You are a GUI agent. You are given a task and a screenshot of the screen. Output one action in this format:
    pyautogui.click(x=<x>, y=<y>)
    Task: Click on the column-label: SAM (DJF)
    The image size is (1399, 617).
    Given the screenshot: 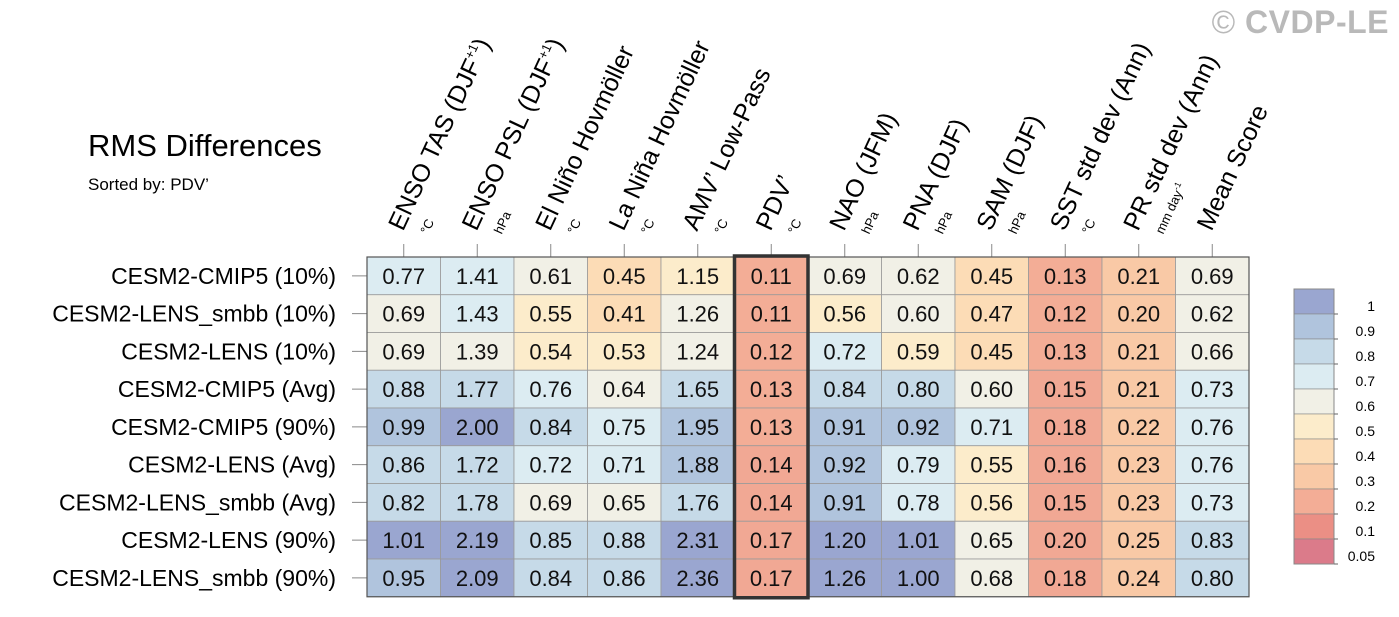 What is the action you would take?
    pyautogui.click(x=1010, y=173)
    